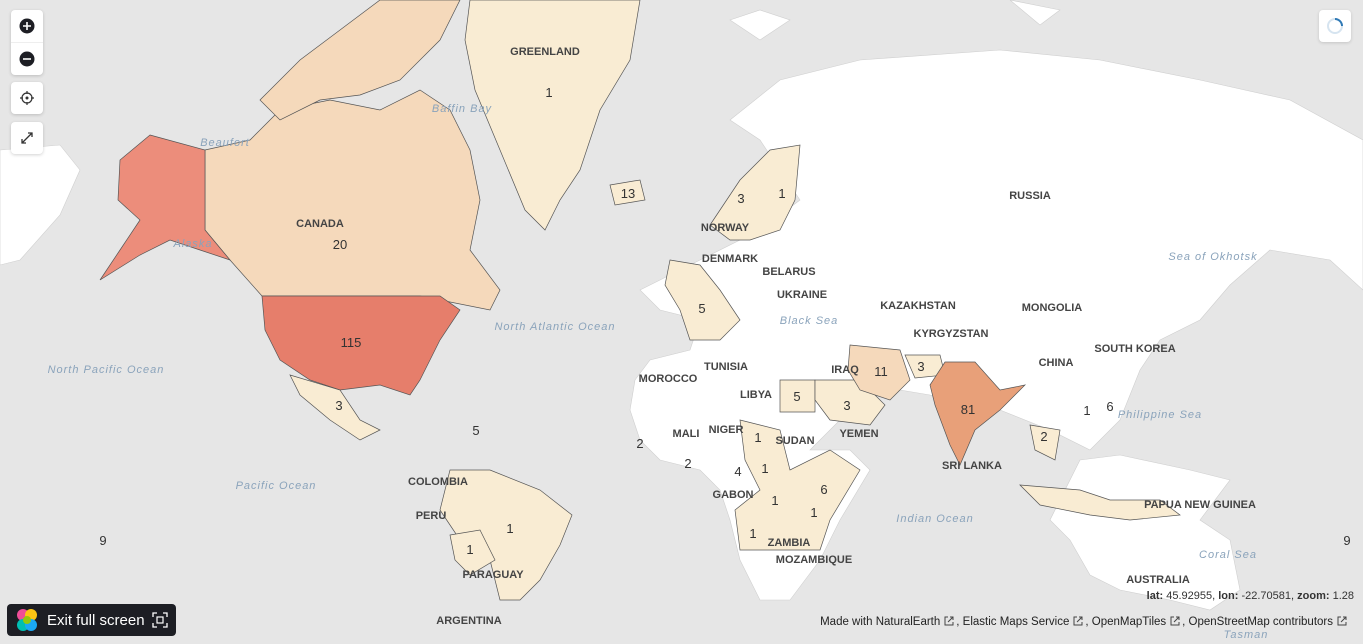  Describe the element at coordinates (1109, 406) in the screenshot. I see `count-label: 6` at that location.